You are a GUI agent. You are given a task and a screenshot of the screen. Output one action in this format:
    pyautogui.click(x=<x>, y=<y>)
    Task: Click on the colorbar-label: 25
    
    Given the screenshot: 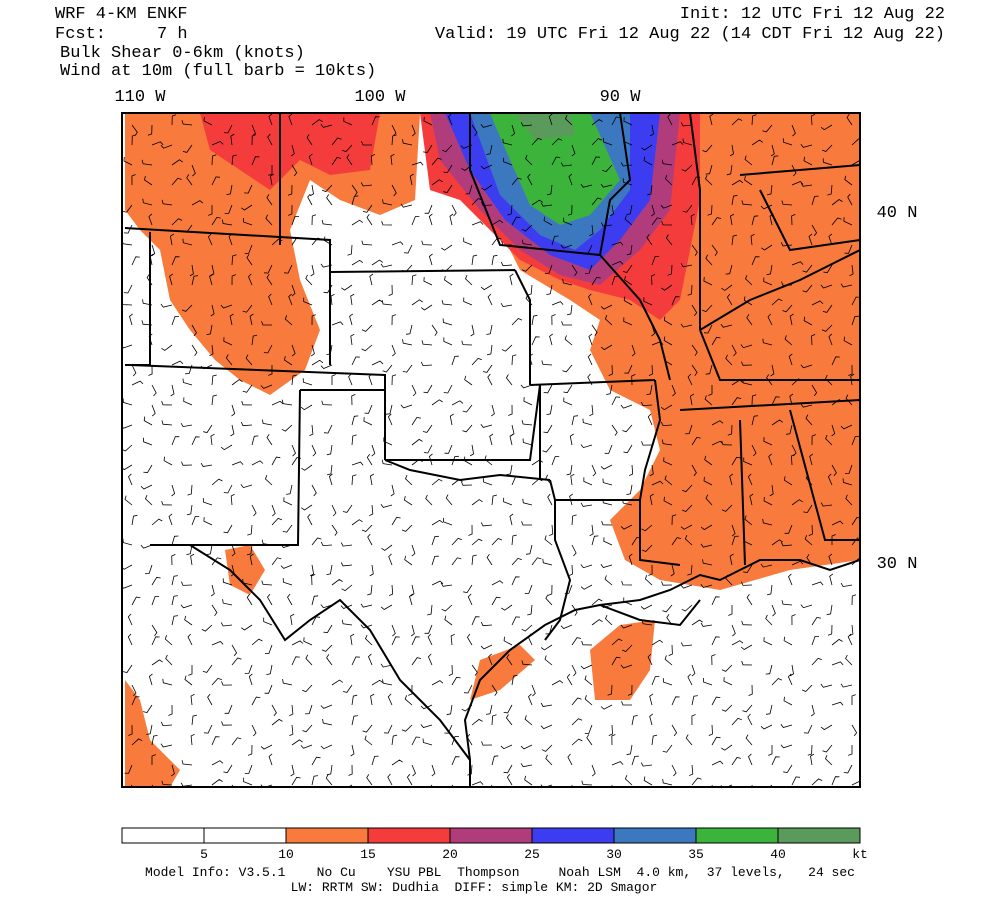 What is the action you would take?
    pyautogui.click(x=532, y=854)
    